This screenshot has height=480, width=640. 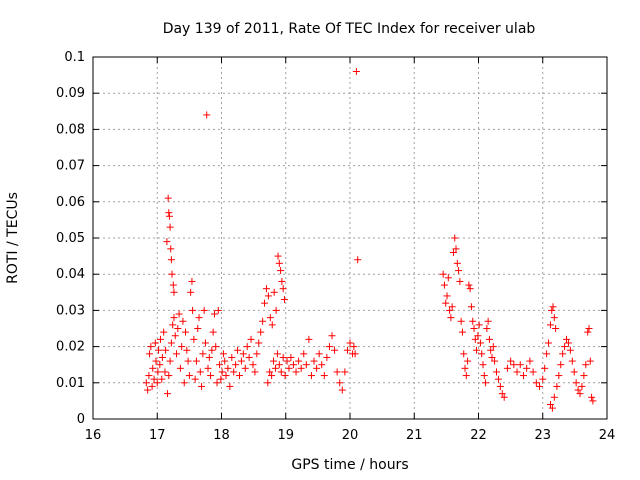 I want to click on y-tick-label: 0.08, so click(x=70, y=129).